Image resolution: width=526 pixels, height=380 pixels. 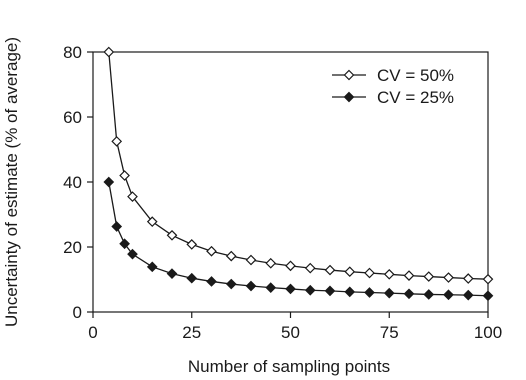 What do you see at coordinates (393, 86) in the screenshot?
I see `legend: CV = 50% CV = 25%` at bounding box center [393, 86].